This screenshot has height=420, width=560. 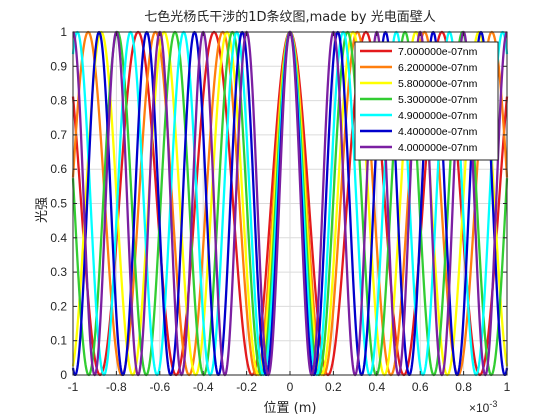 What do you see at coordinates (73, 387) in the screenshot?
I see `x-tick-label: -1` at bounding box center [73, 387].